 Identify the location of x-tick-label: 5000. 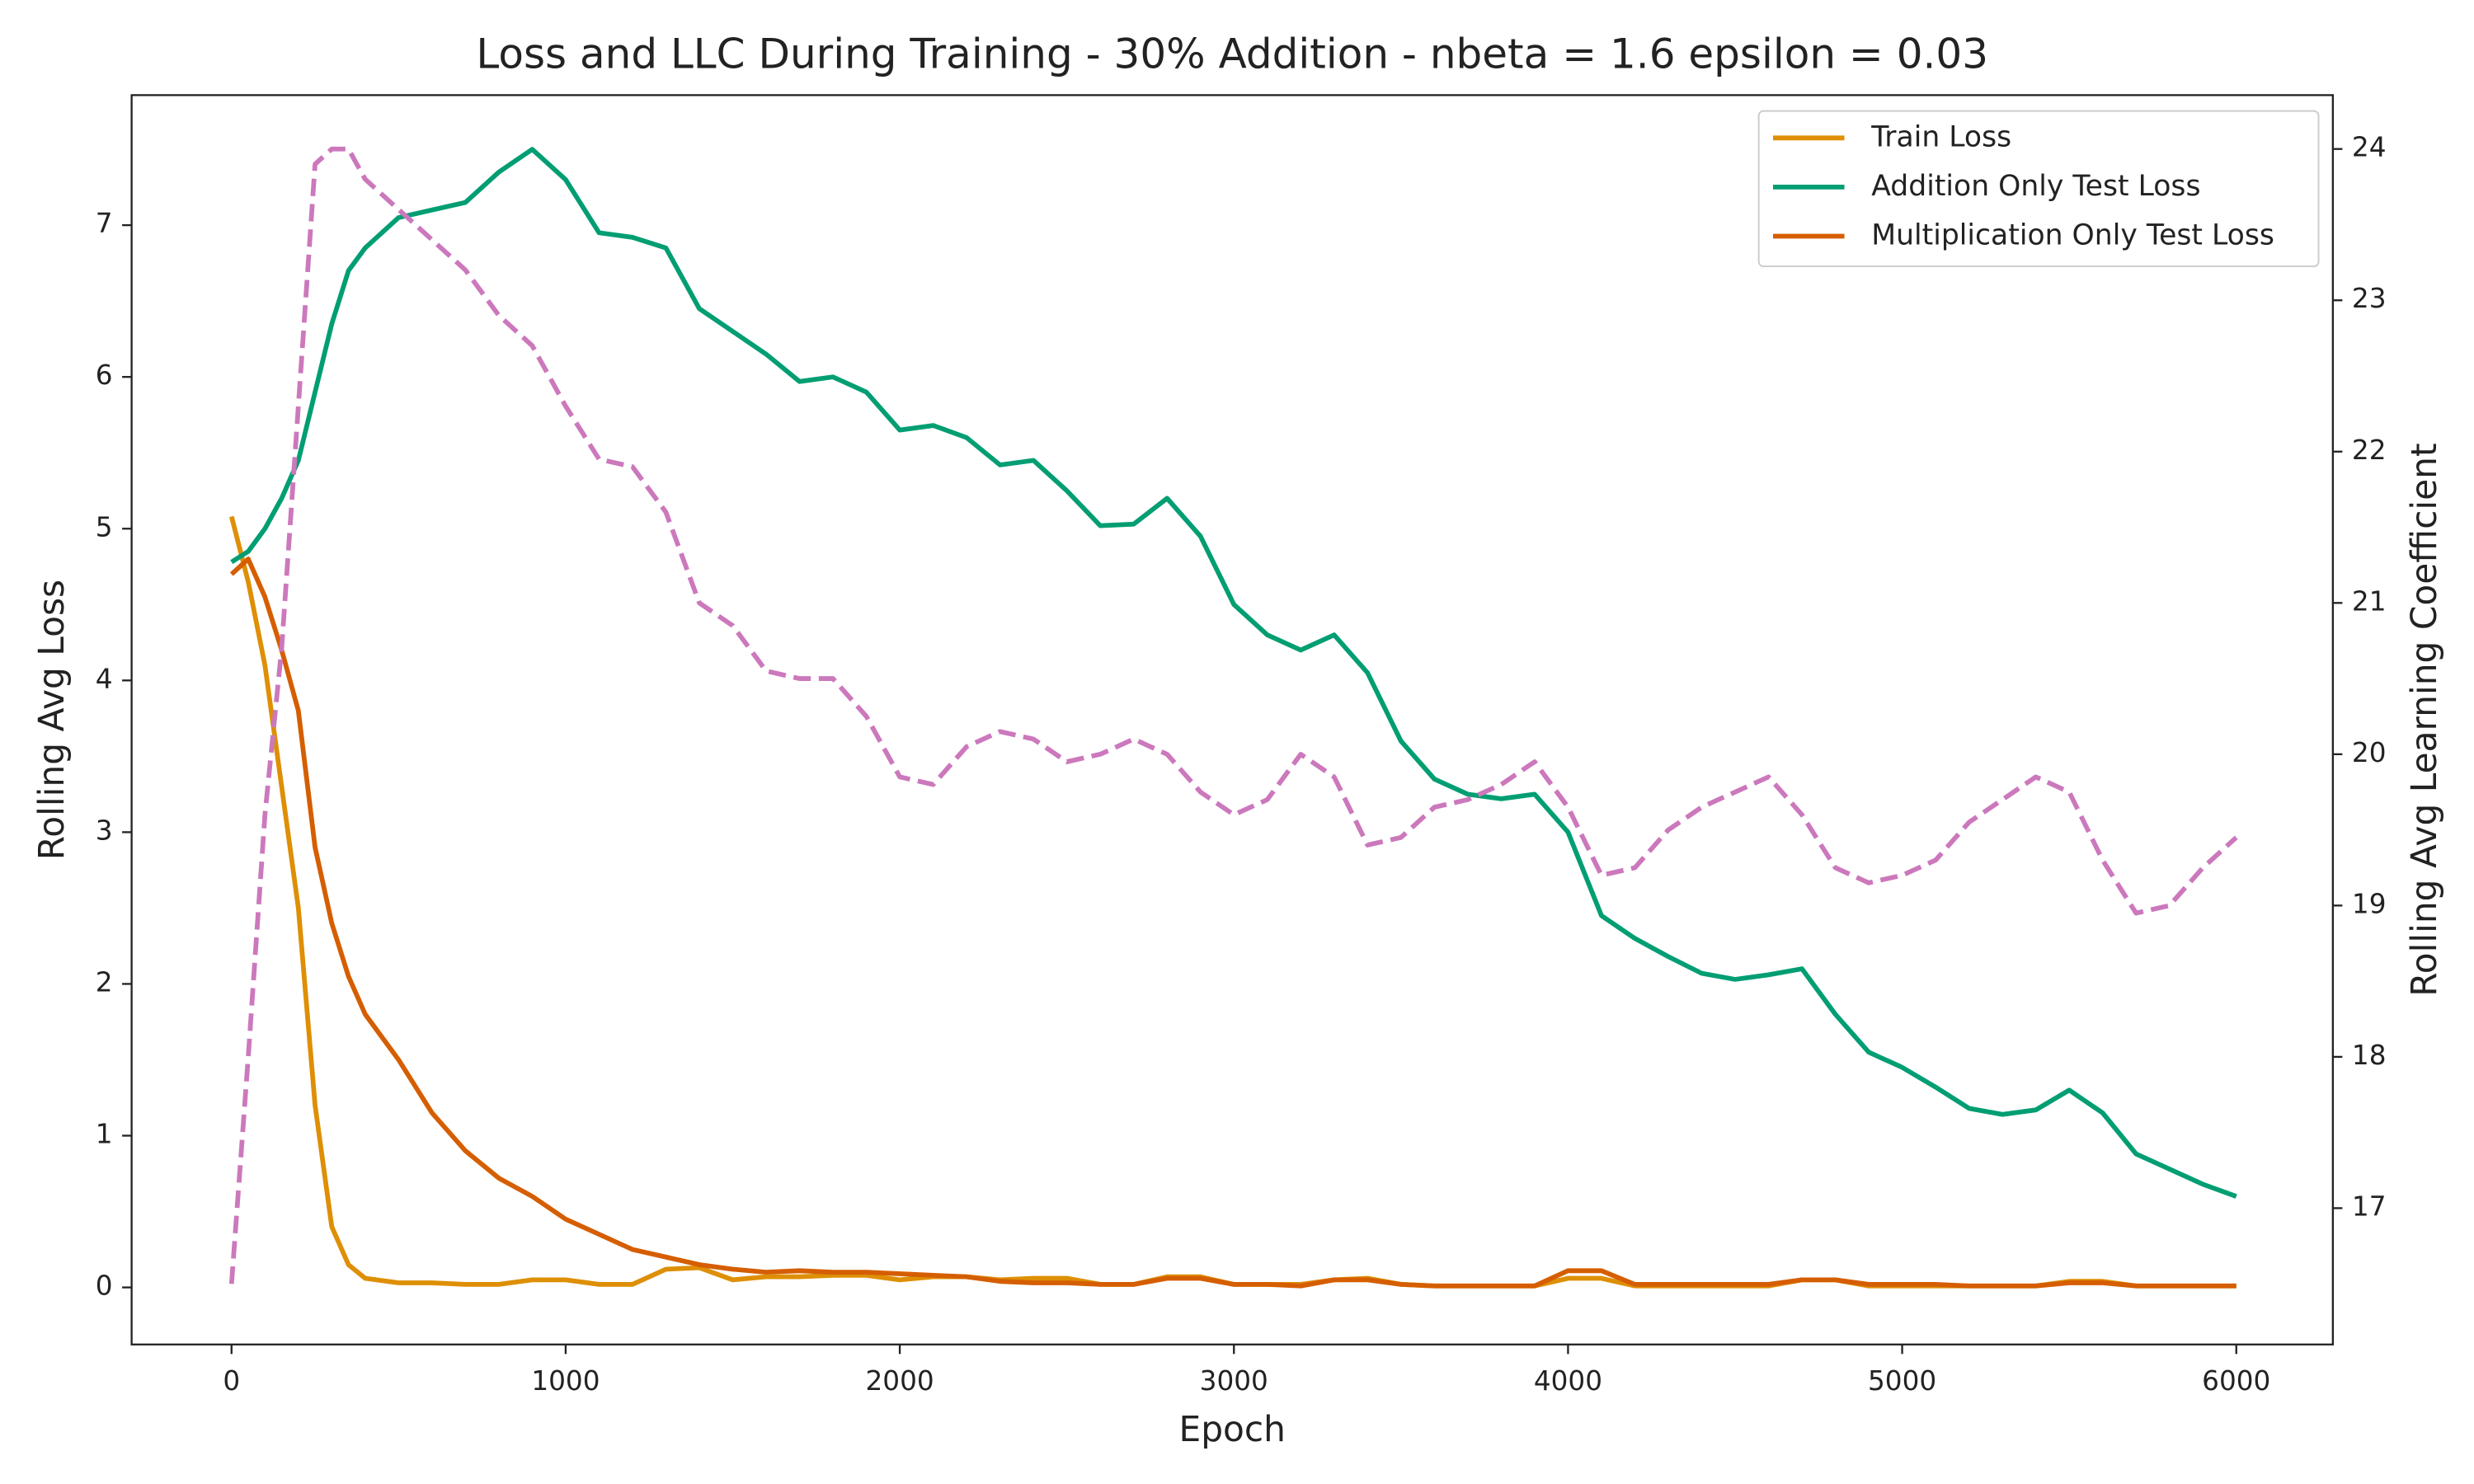
(1902, 1381).